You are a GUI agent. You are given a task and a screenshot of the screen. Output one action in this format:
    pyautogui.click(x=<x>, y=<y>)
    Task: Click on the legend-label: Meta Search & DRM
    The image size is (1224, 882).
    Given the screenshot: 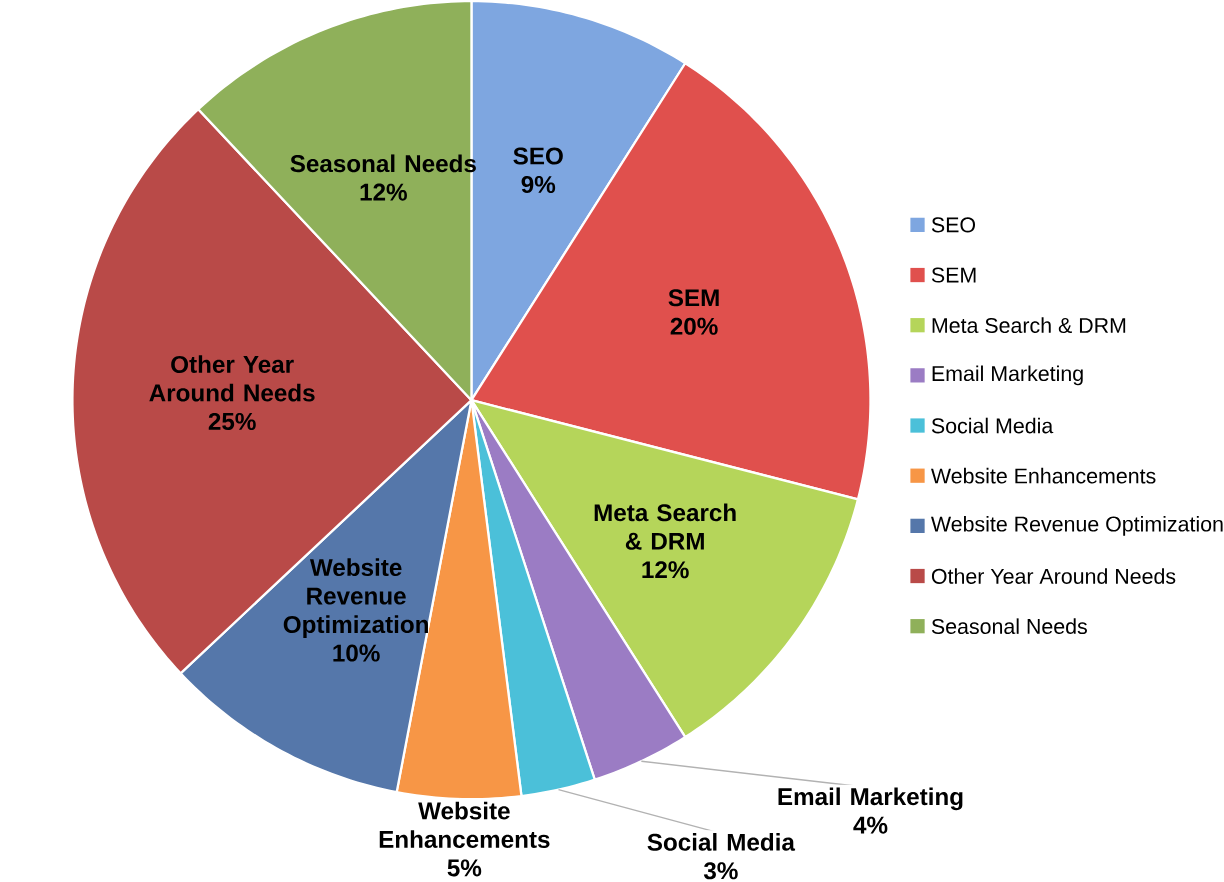 What is the action you would take?
    pyautogui.click(x=1029, y=325)
    